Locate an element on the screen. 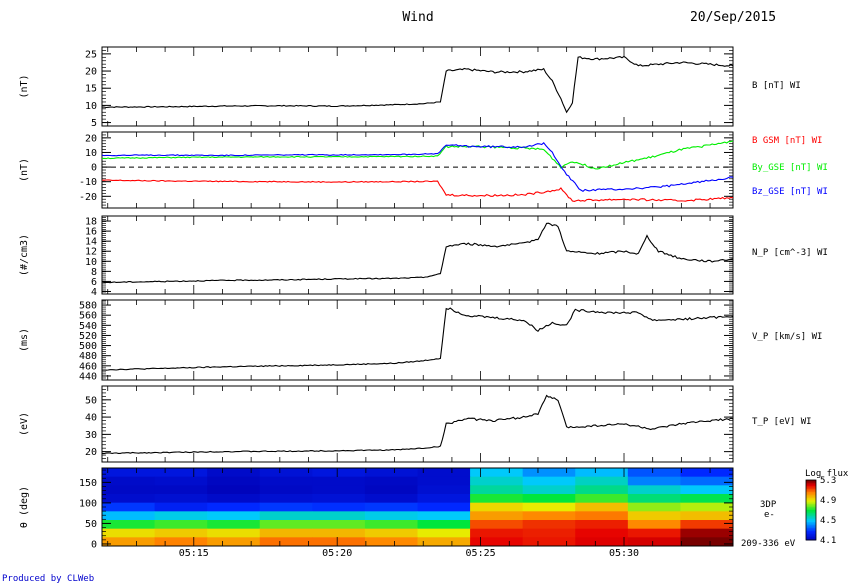  colorbar-frame is located at coordinates (811, 510).